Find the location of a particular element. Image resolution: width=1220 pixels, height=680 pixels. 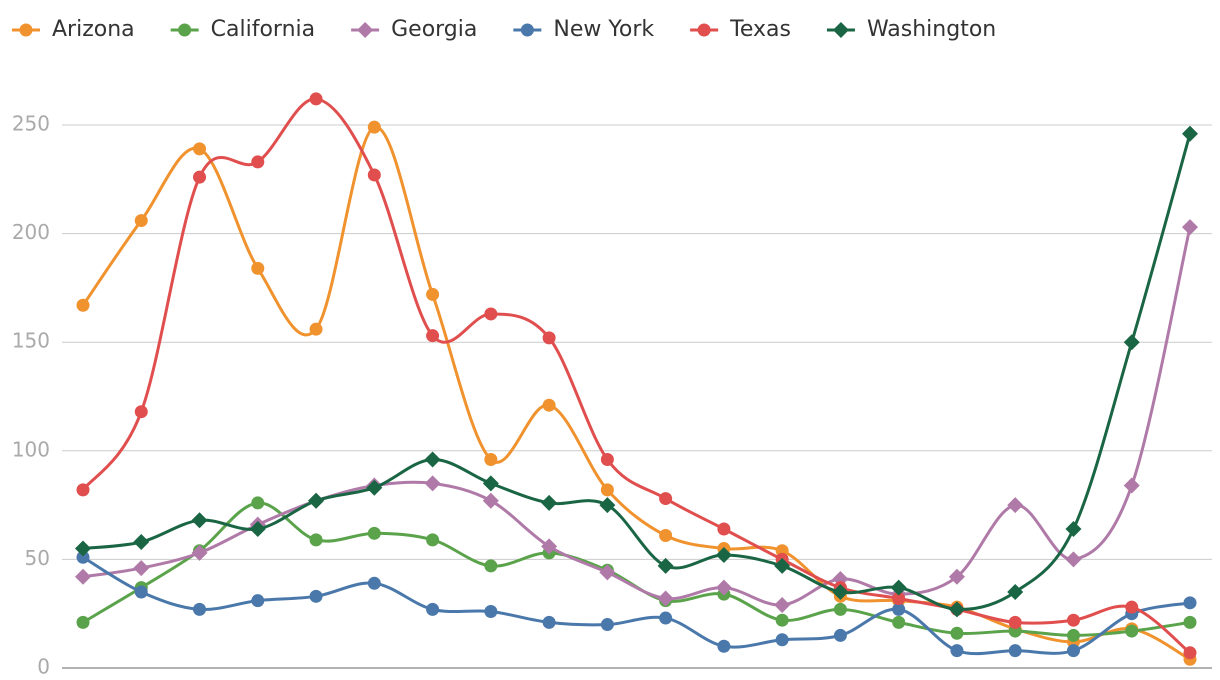

legend-item: Washington is located at coordinates (911, 29).